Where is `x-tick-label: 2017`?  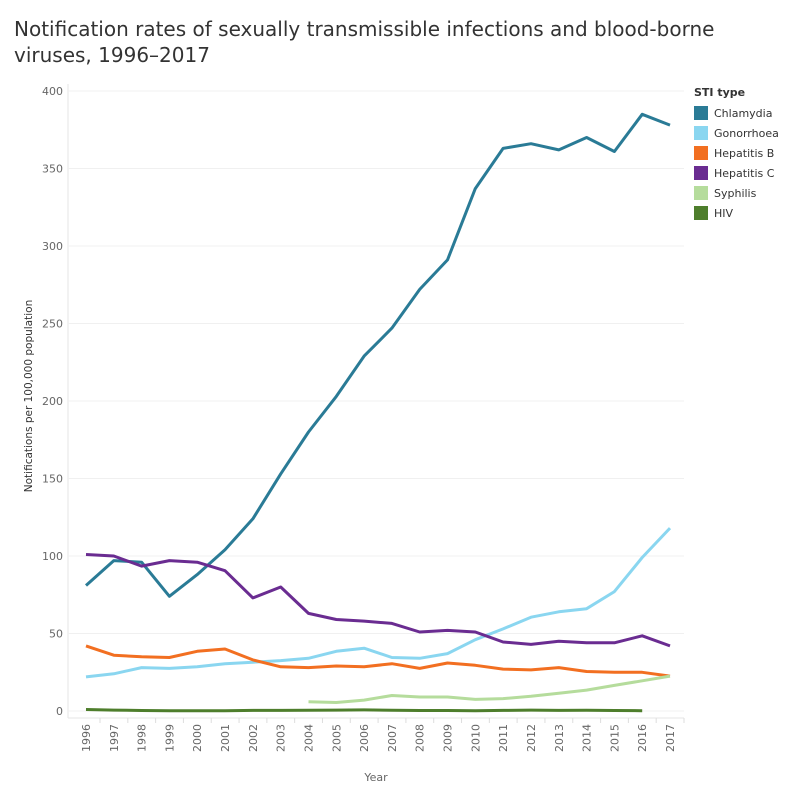
x-tick-label: 2017 is located at coordinates (670, 738).